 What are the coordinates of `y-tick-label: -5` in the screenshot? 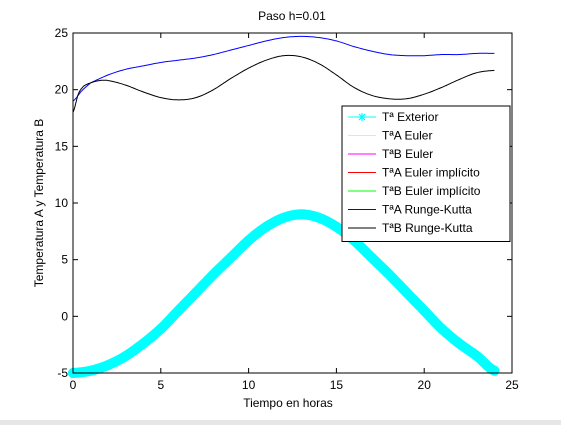 It's located at (62, 373).